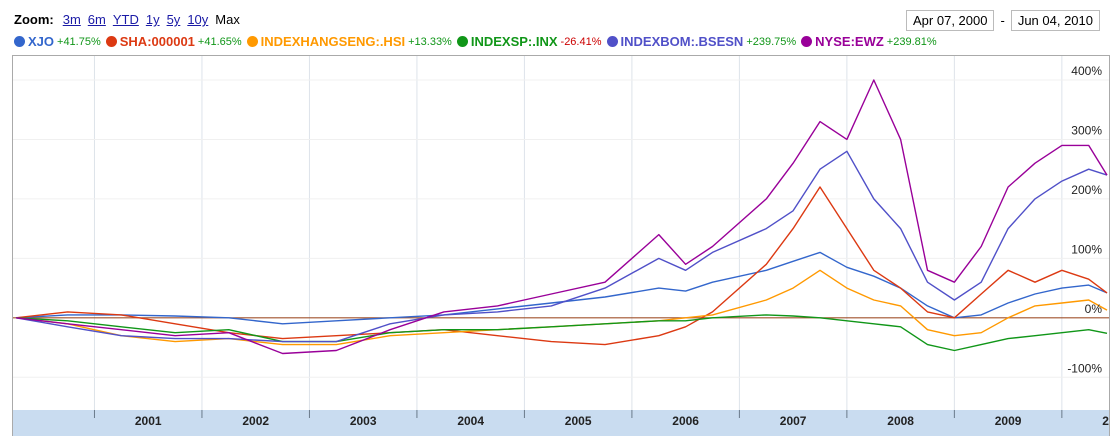 The image size is (1118, 436). Describe the element at coordinates (219, 41) in the screenshot. I see `legend-change: +41.65%` at that location.